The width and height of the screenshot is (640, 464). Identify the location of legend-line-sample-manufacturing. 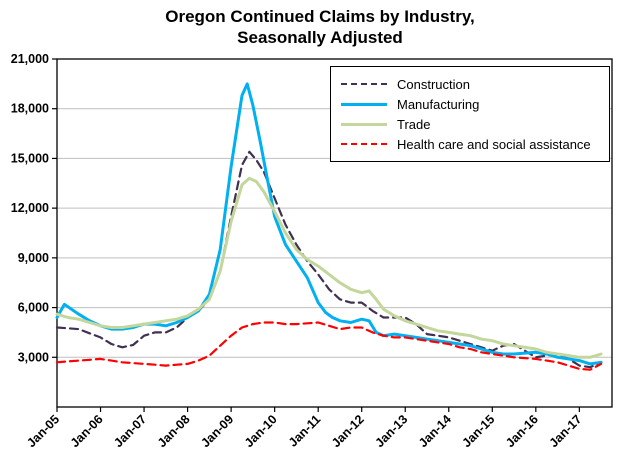
(364, 104).